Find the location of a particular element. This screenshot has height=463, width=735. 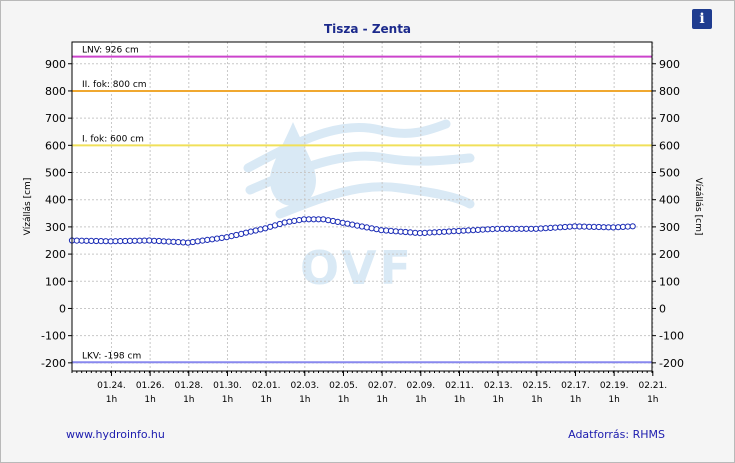

y-axis-label-right: Vízállás [cm] is located at coordinates (698, 207).